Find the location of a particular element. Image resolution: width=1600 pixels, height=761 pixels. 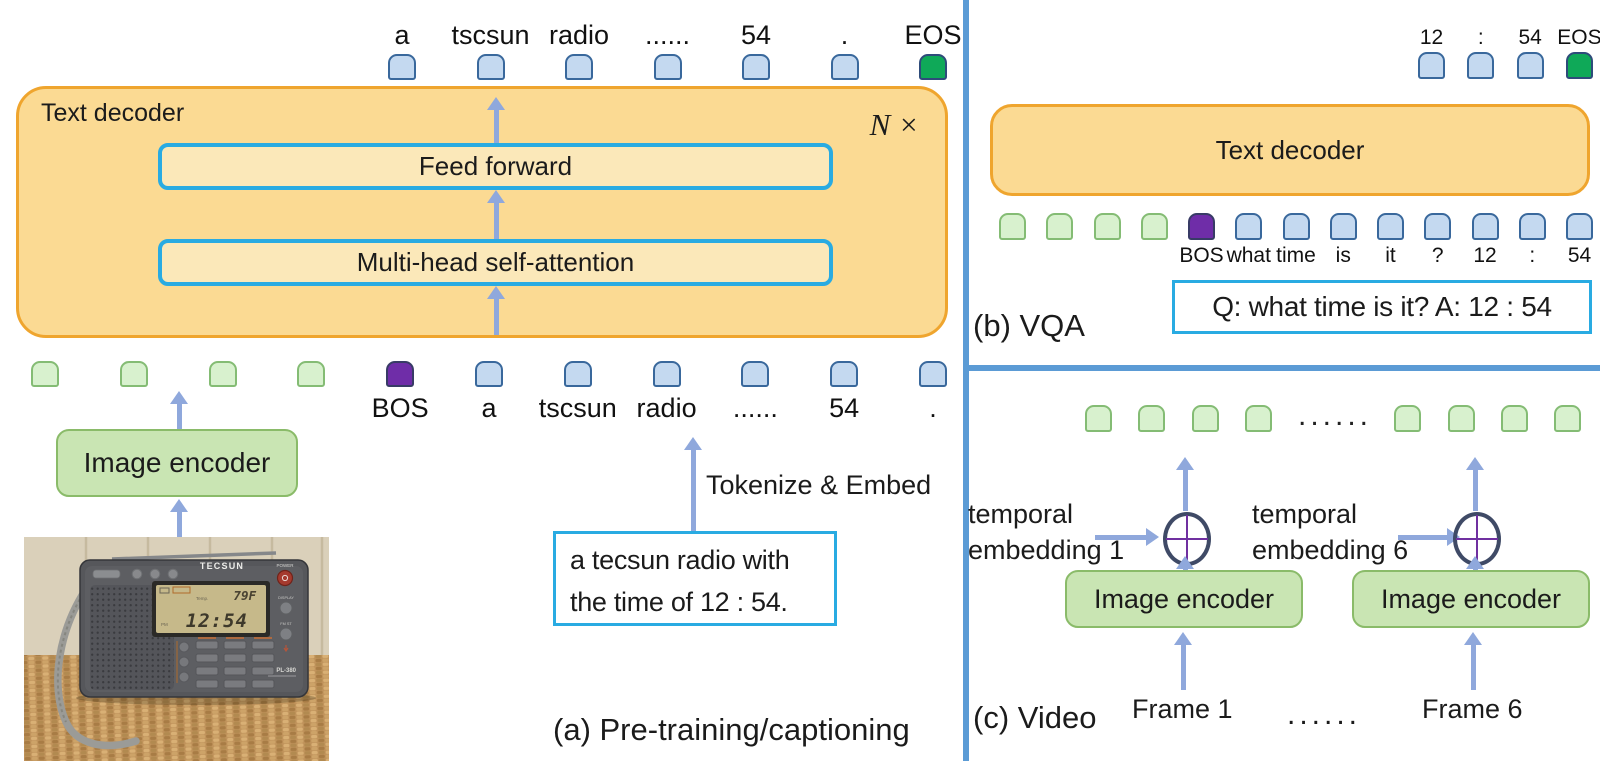

arrow-encoder6-to-oplus6 is located at coordinates (1475, 564).